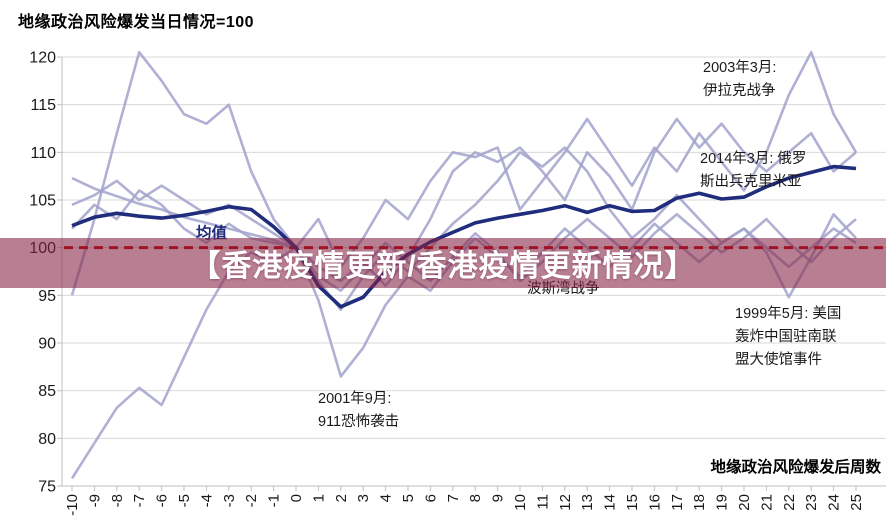 The height and width of the screenshot is (531, 886). Describe the element at coordinates (443, 266) in the screenshot. I see `overlay-banner-text: 【香港疫情更新/香港疫情更新情况】` at that location.